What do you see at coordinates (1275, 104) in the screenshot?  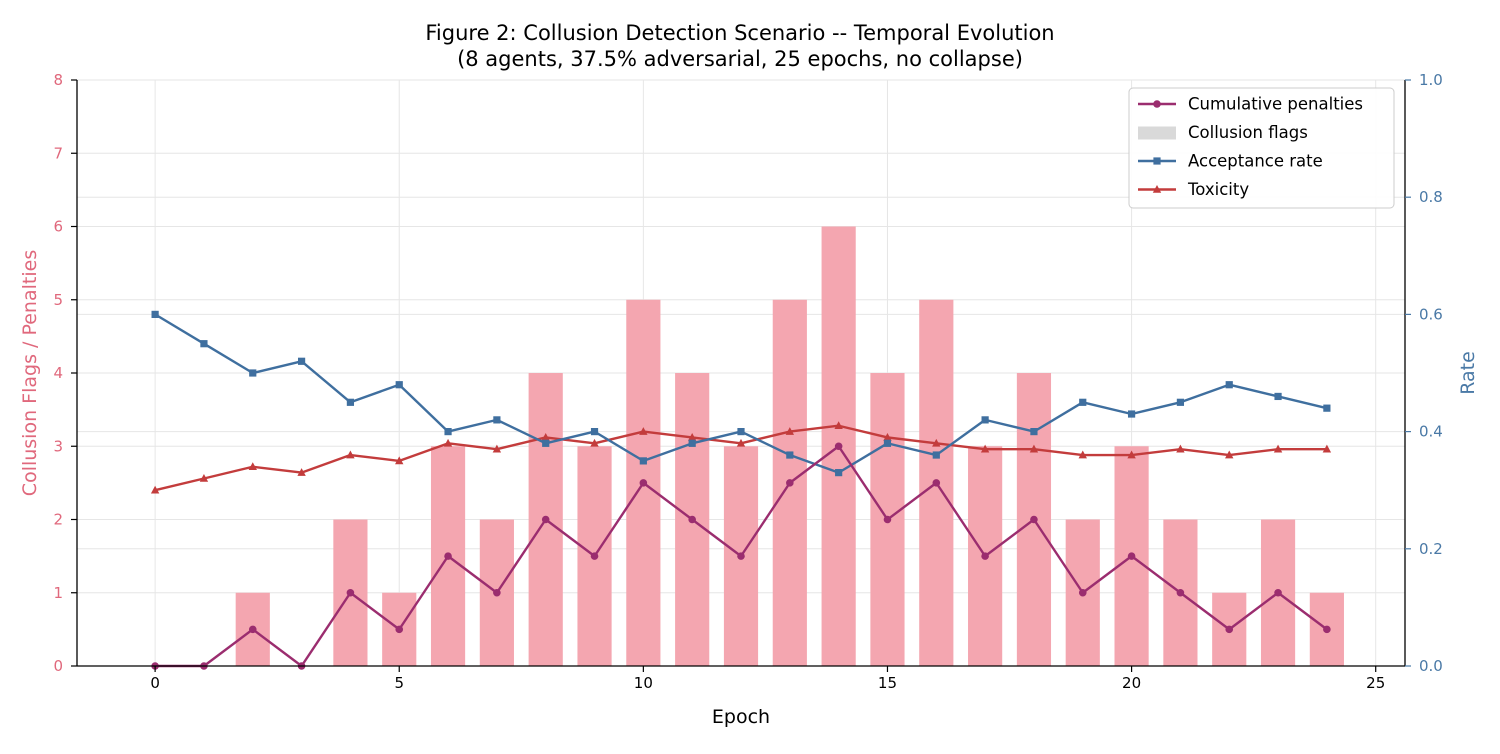 I see `legend-entry-label: Cumulative penalties` at bounding box center [1275, 104].